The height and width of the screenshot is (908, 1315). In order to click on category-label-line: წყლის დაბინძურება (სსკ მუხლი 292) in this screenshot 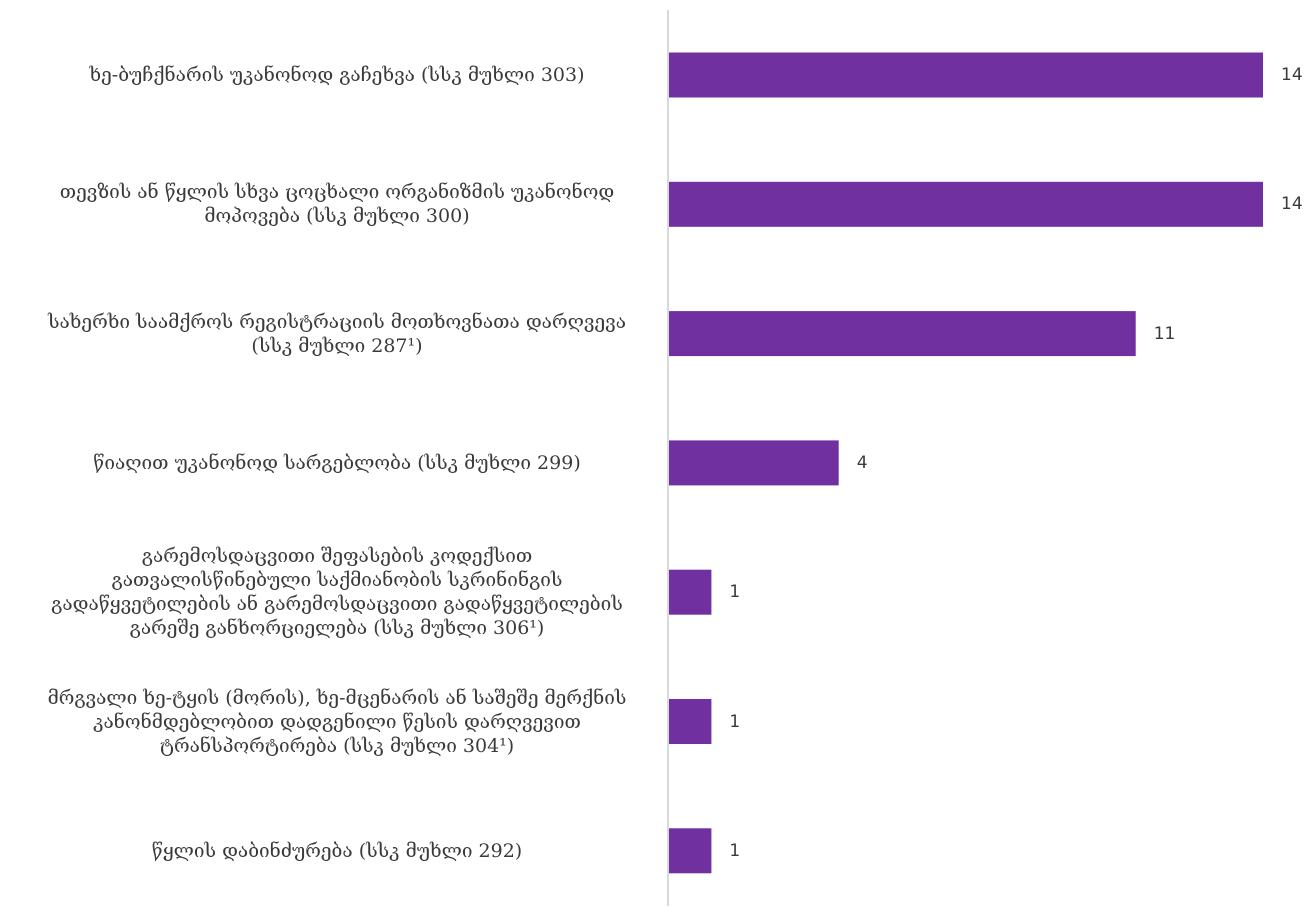, I will do `click(337, 850)`.